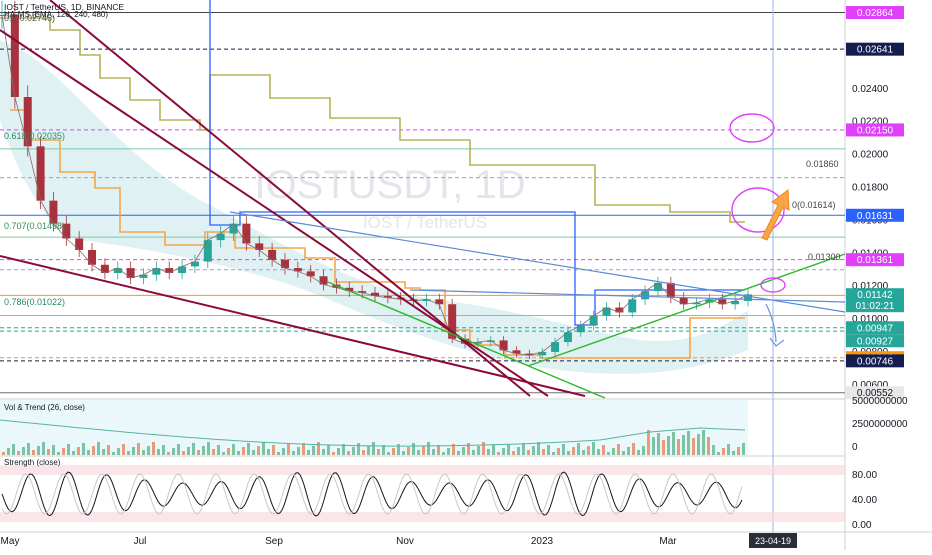  Describe the element at coordinates (274, 541) in the screenshot. I see `time-tick-2: Sep` at that location.